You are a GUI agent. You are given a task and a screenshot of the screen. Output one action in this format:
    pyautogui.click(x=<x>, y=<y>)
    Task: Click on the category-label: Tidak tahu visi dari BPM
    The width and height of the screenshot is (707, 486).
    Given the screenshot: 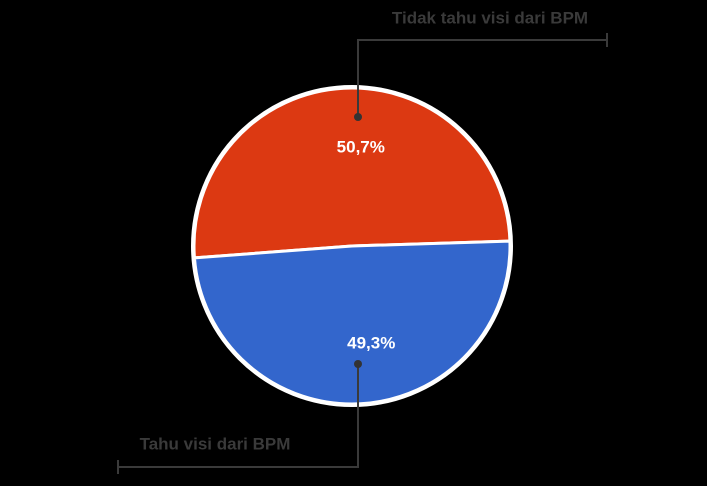 What is the action you would take?
    pyautogui.click(x=490, y=17)
    